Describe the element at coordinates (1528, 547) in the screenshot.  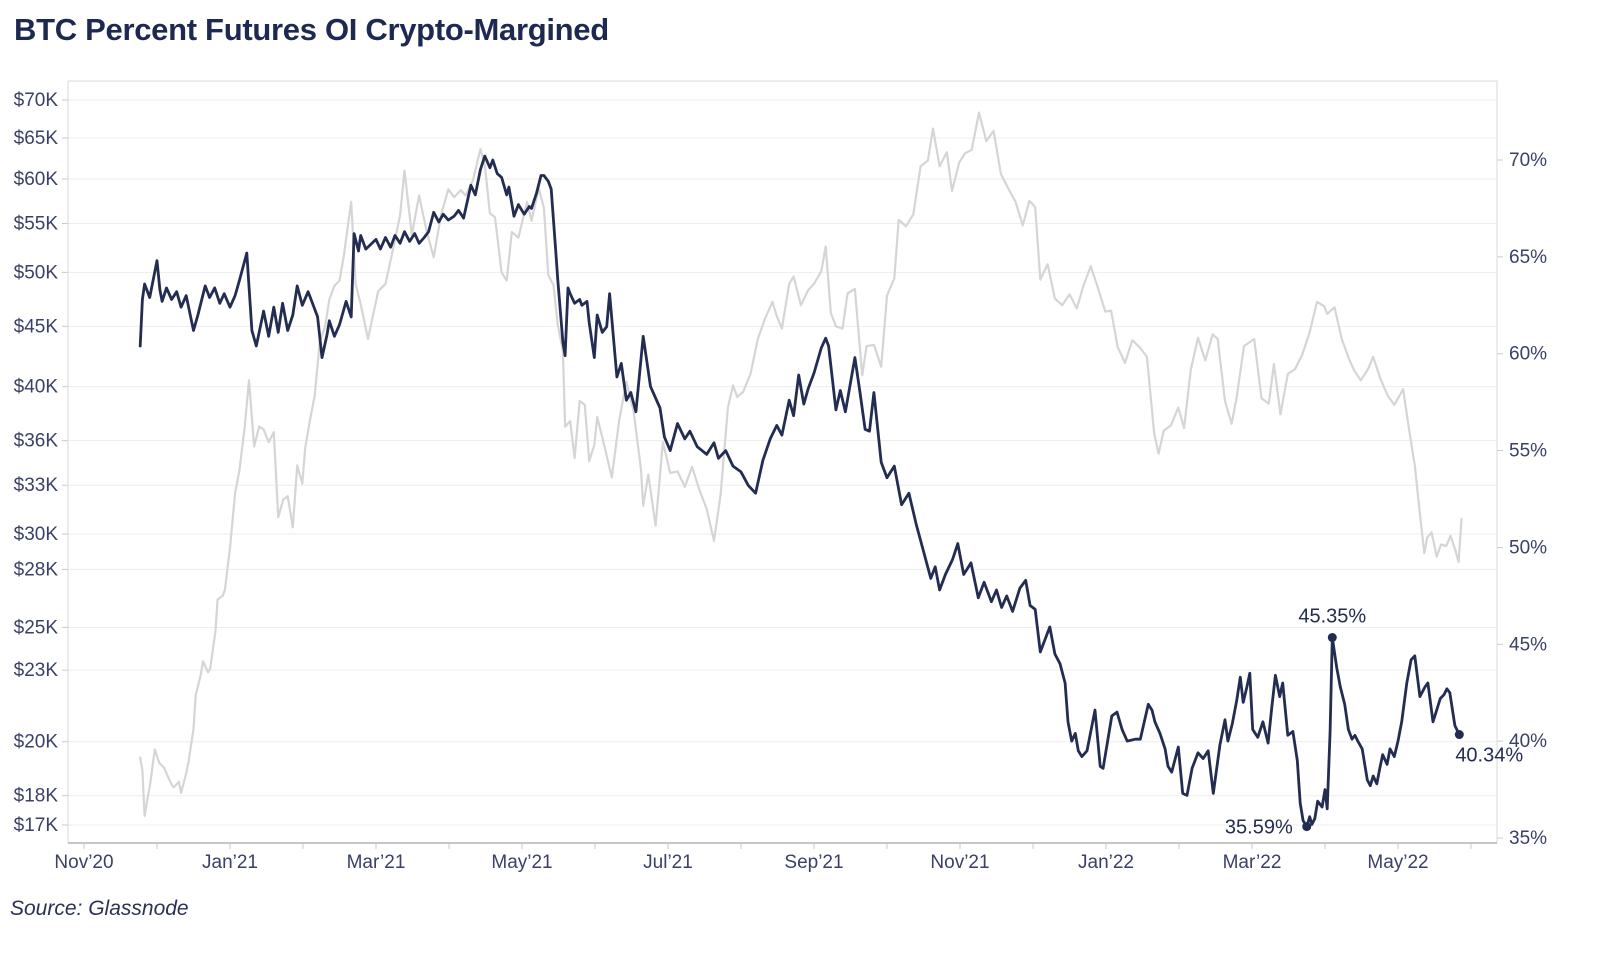
I see `percent-axis-label: 50%` at that location.